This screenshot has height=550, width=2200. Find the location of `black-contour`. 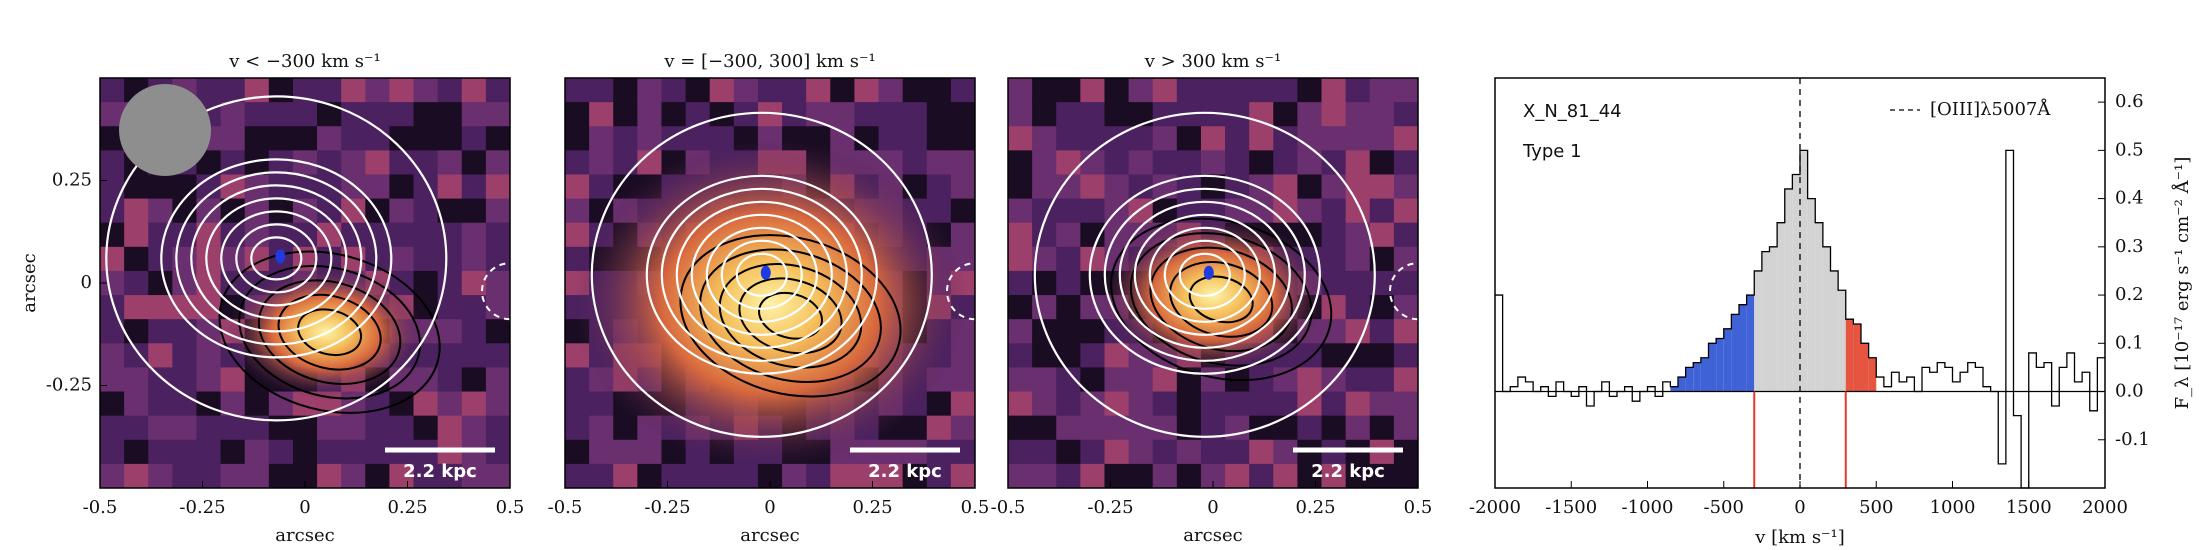

black-contour is located at coordinates (790, 316).